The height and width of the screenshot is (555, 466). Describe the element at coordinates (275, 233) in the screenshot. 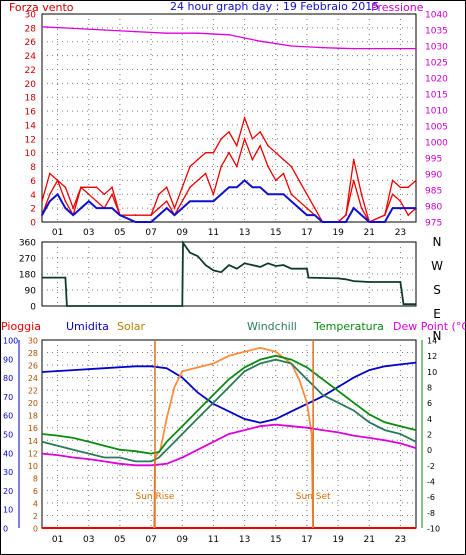

I see `wind-x-tick-label: 15` at that location.